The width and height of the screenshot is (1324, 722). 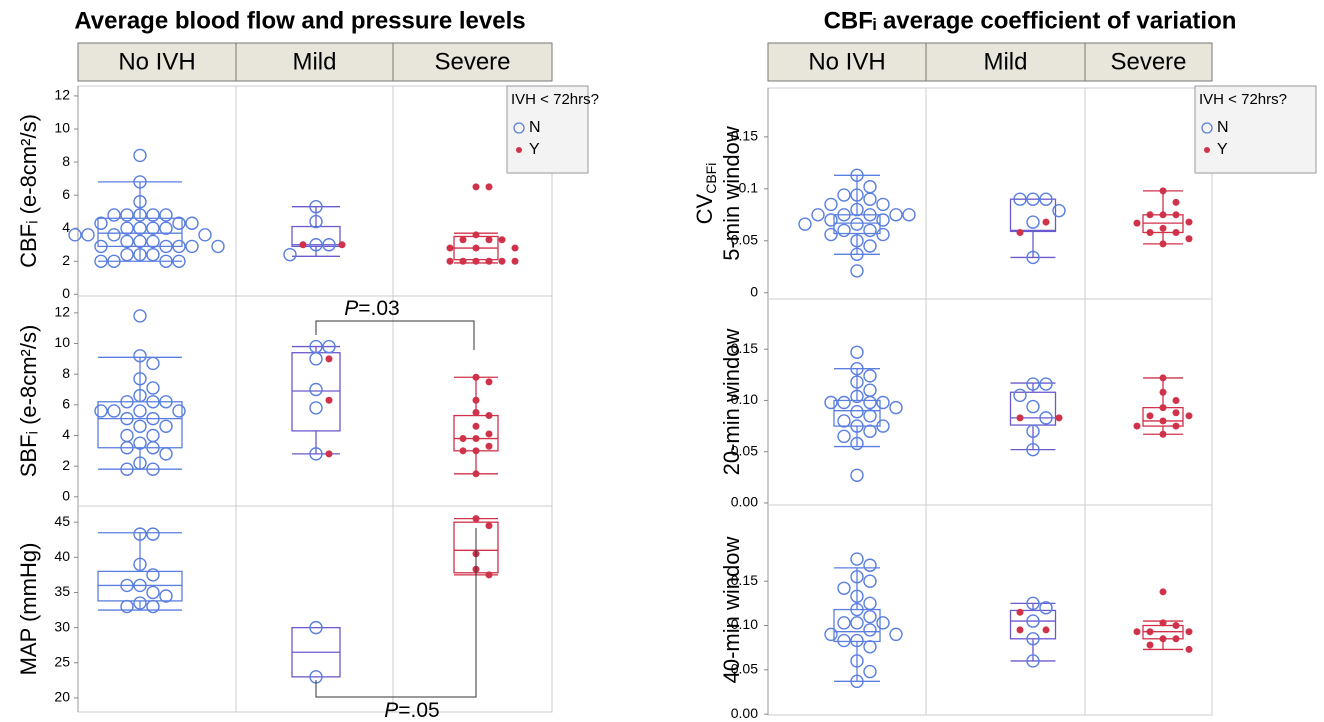 I want to click on y-tick-label: 0.00, so click(x=744, y=502).